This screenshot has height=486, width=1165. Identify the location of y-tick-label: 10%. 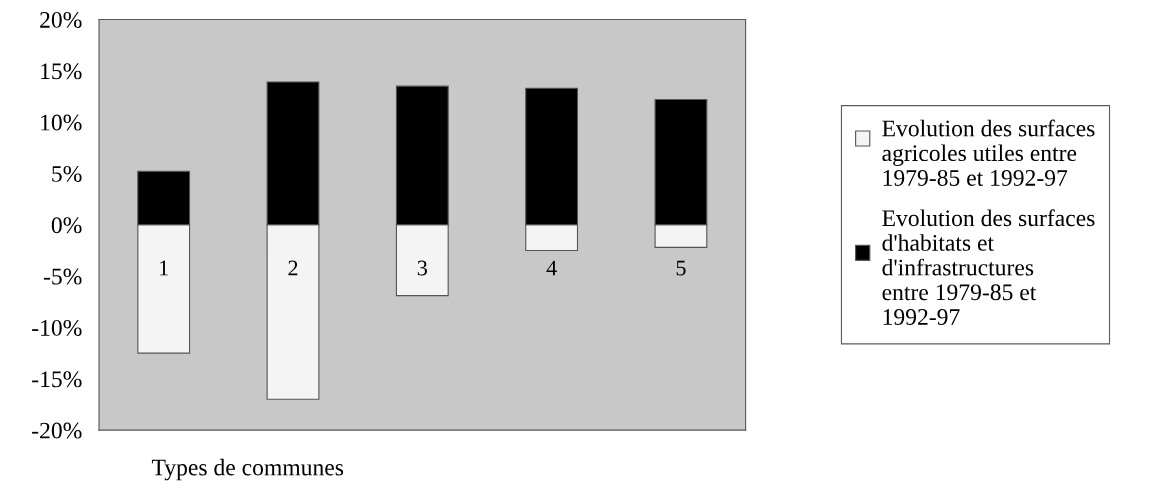
(61, 122).